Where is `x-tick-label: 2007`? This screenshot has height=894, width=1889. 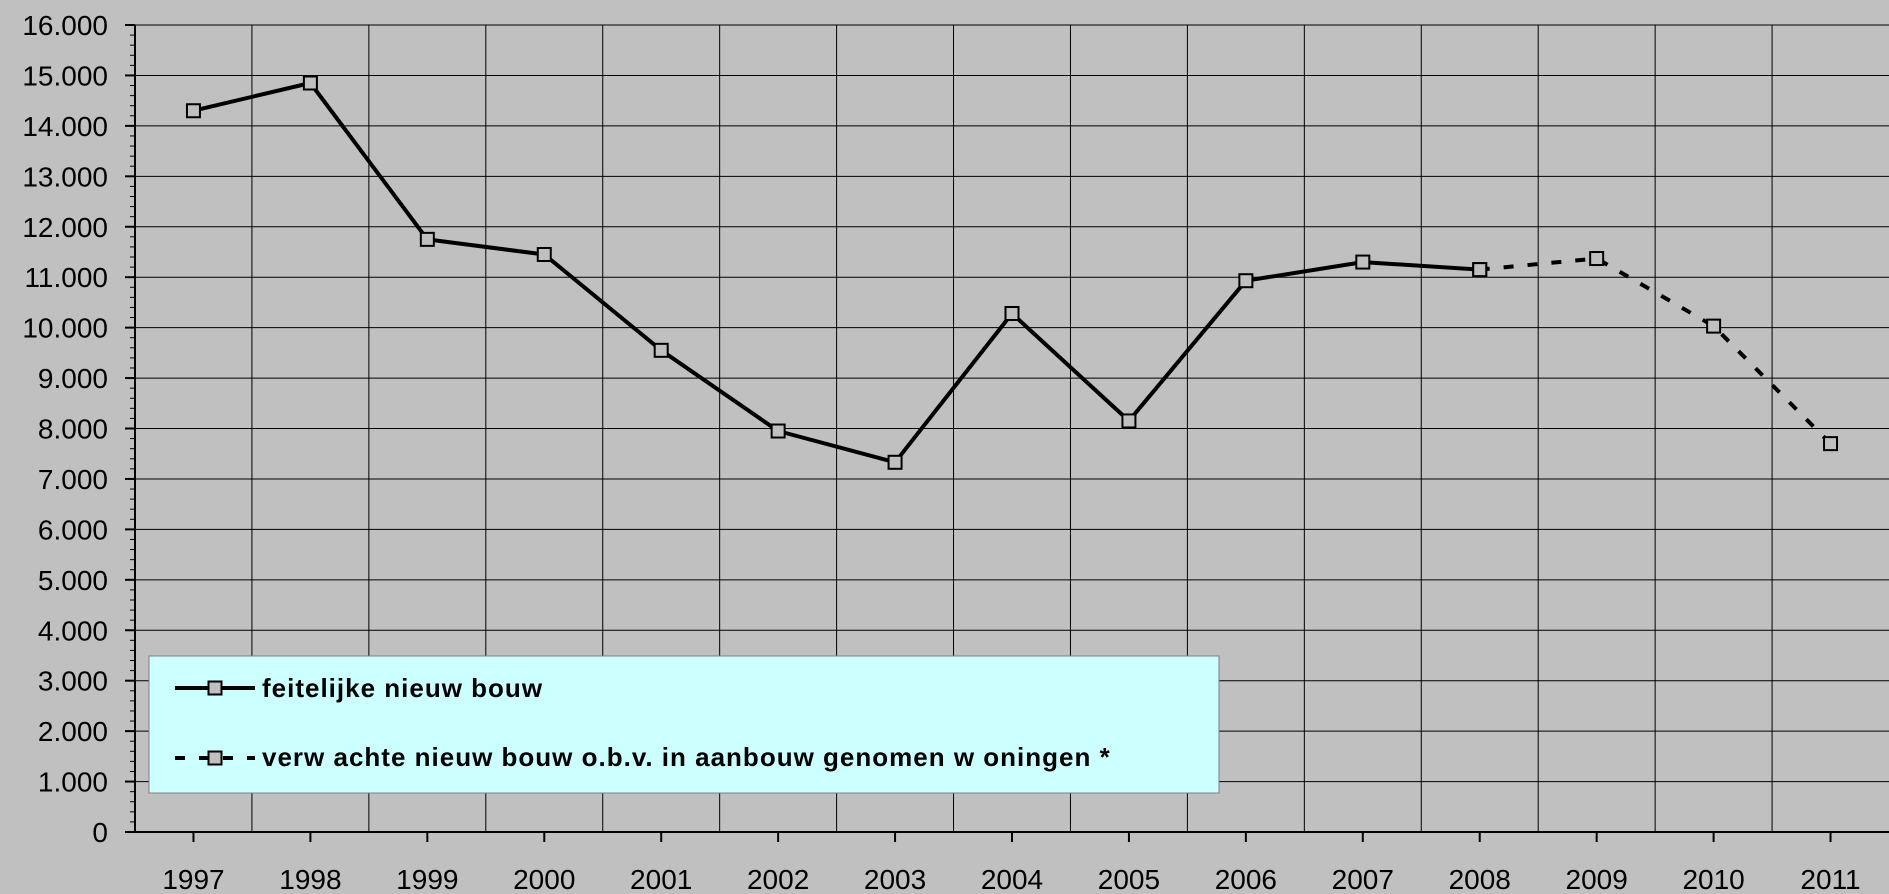
x-tick-label: 2007 is located at coordinates (1363, 879).